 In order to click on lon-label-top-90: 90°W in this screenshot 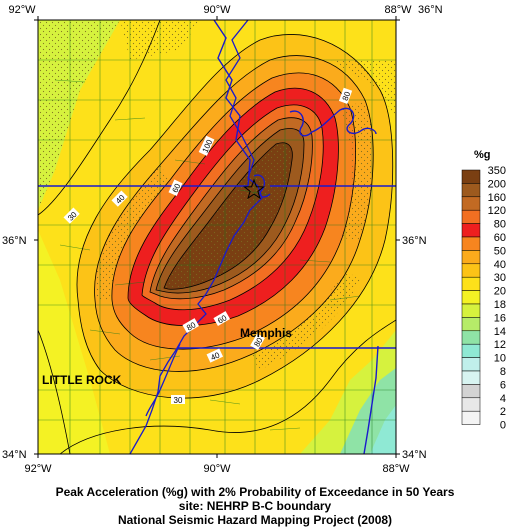, I will do `click(217, 10)`.